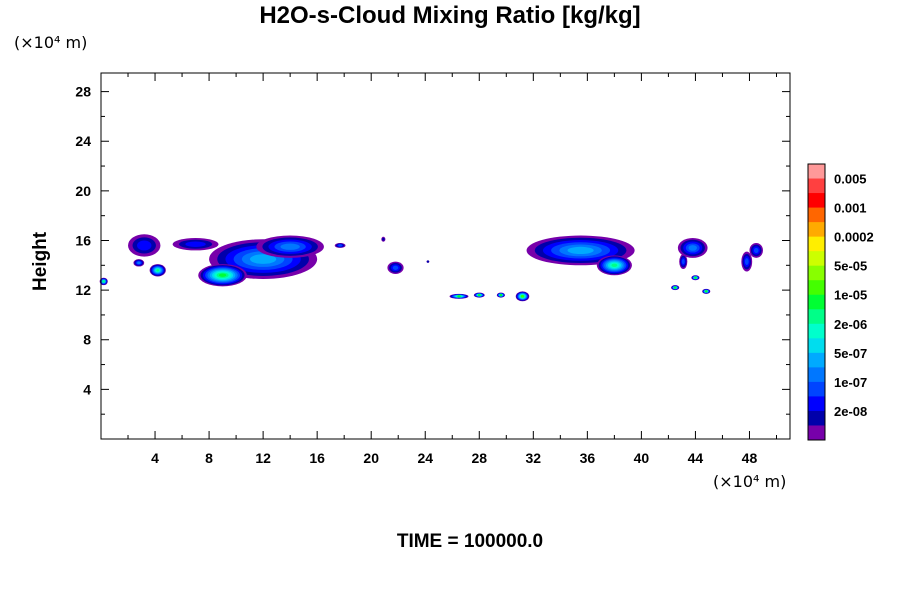 The height and width of the screenshot is (600, 900). Describe the element at coordinates (850, 208) in the screenshot. I see `colorbar-label-1: 0.001` at that location.